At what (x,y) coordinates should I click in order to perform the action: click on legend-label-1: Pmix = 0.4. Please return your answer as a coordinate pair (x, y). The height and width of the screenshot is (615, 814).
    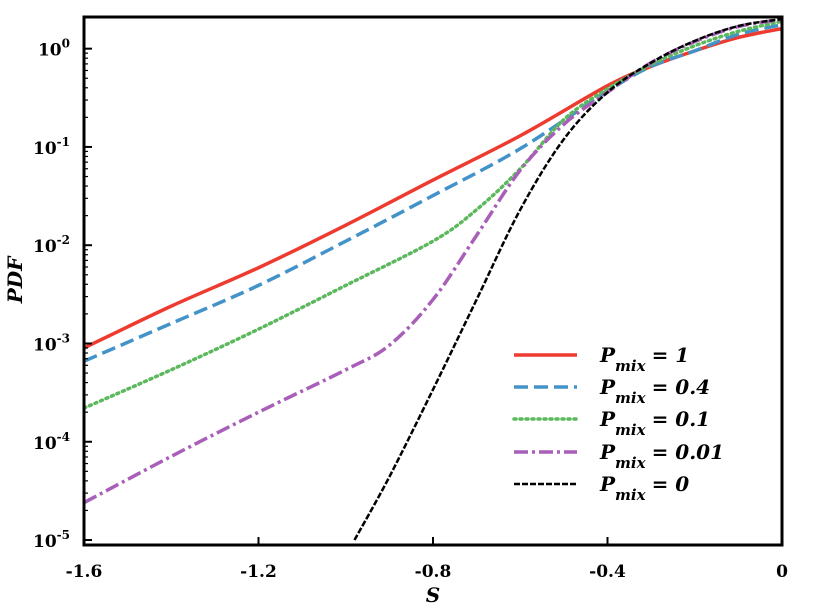
    Looking at the image, I should click on (654, 391).